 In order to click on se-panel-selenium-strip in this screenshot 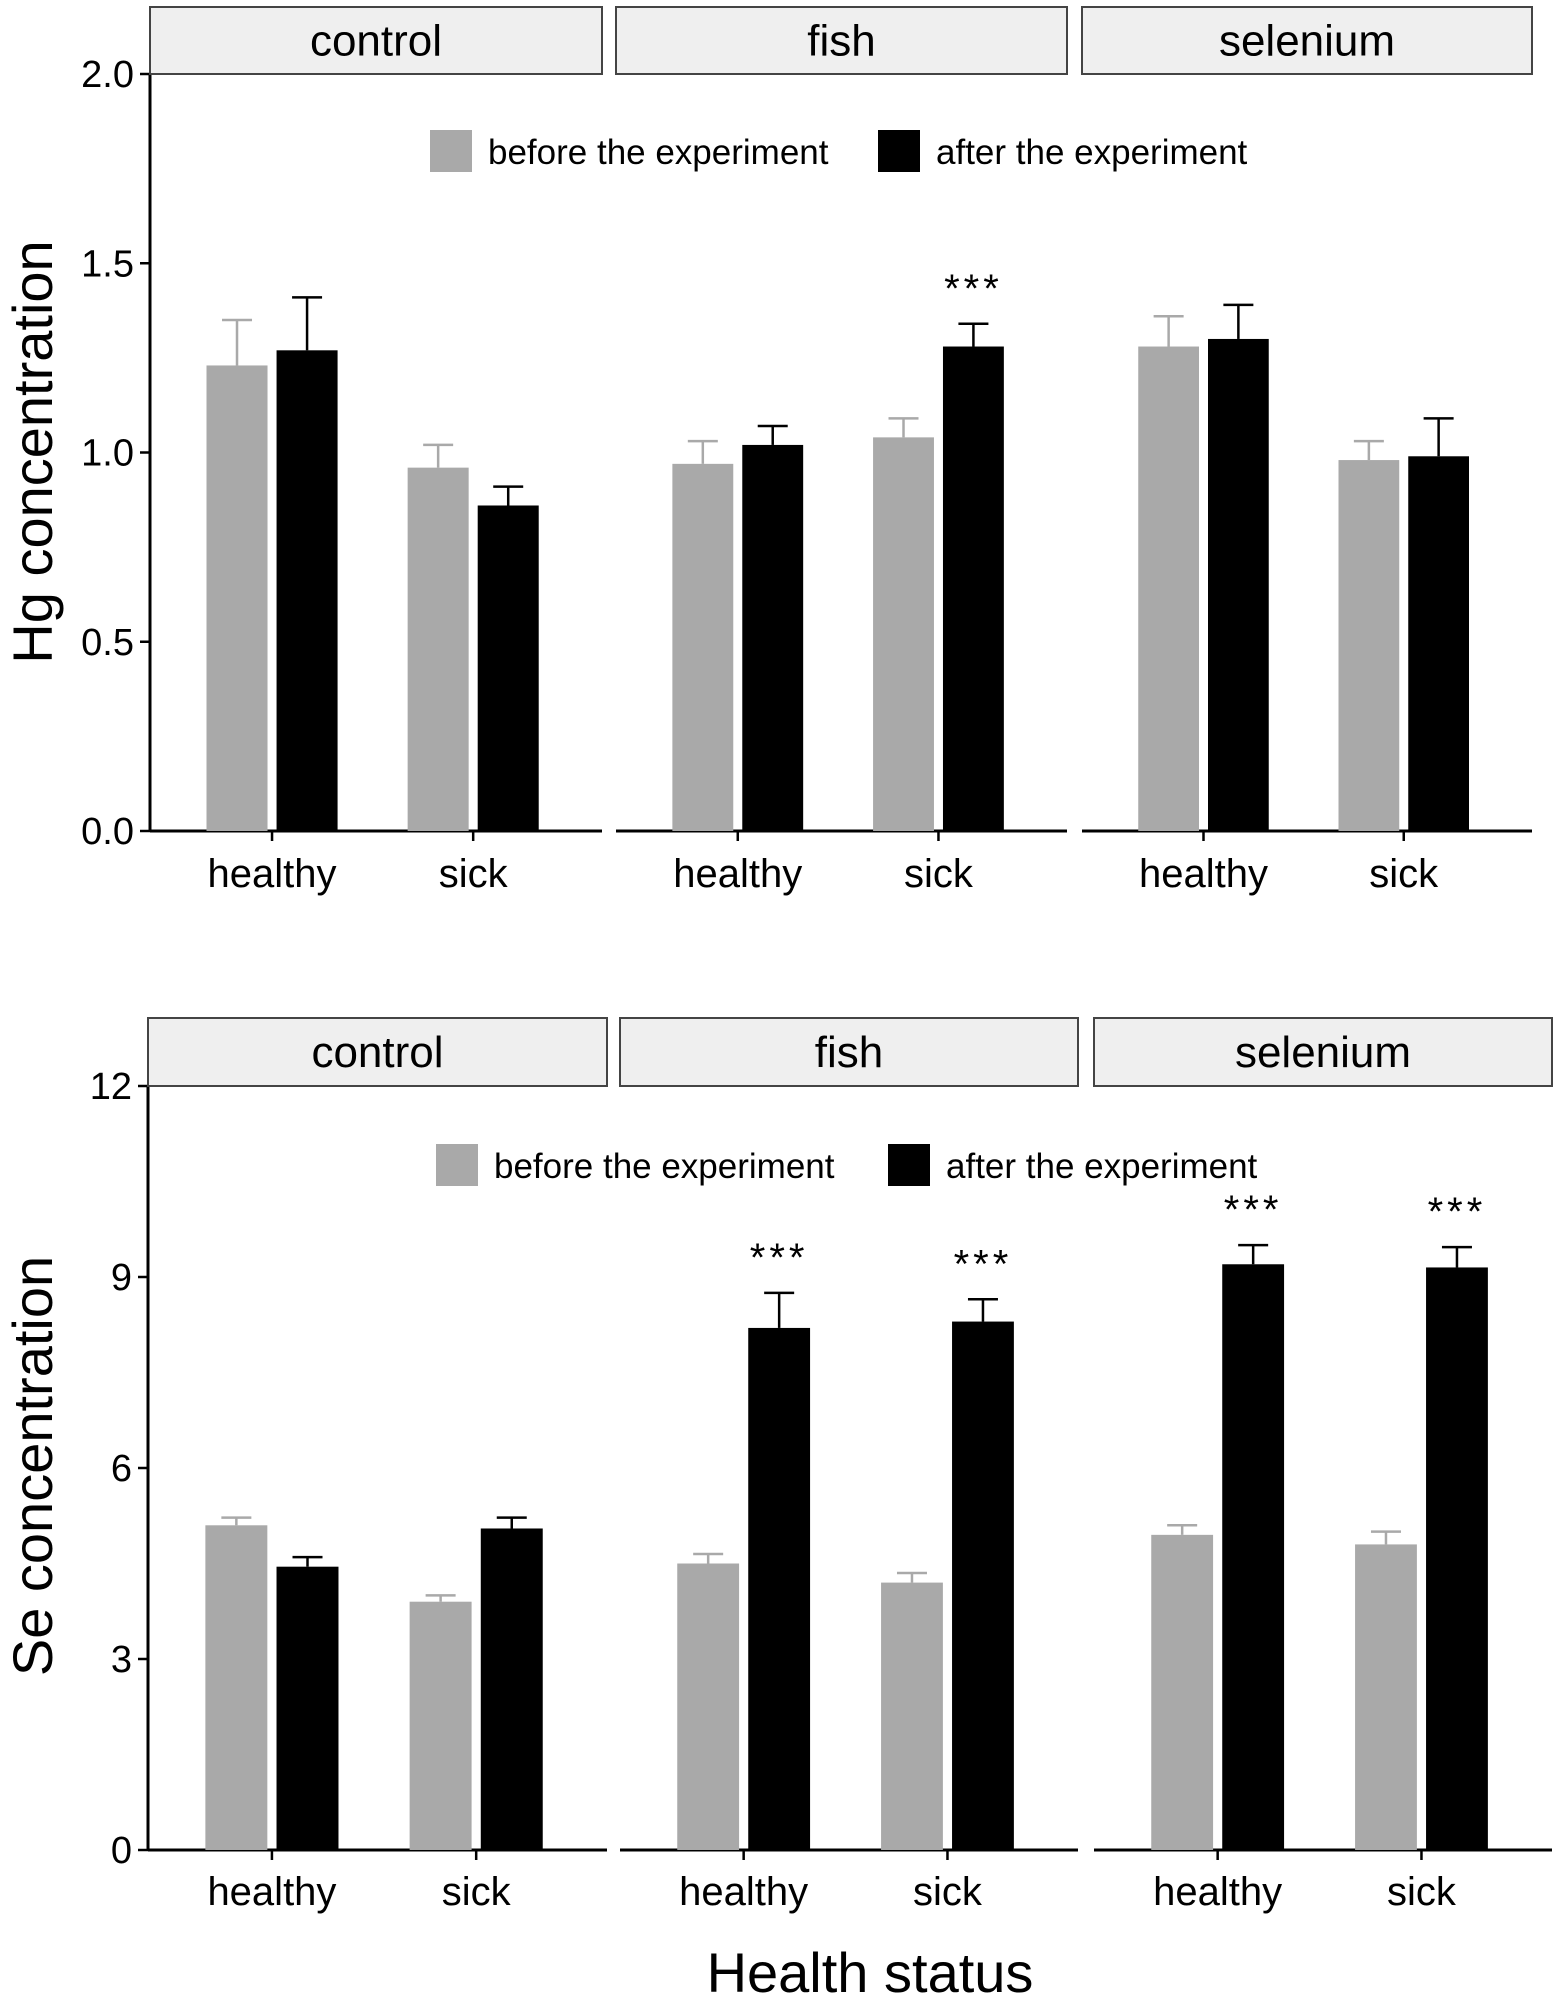, I will do `click(1323, 1052)`.